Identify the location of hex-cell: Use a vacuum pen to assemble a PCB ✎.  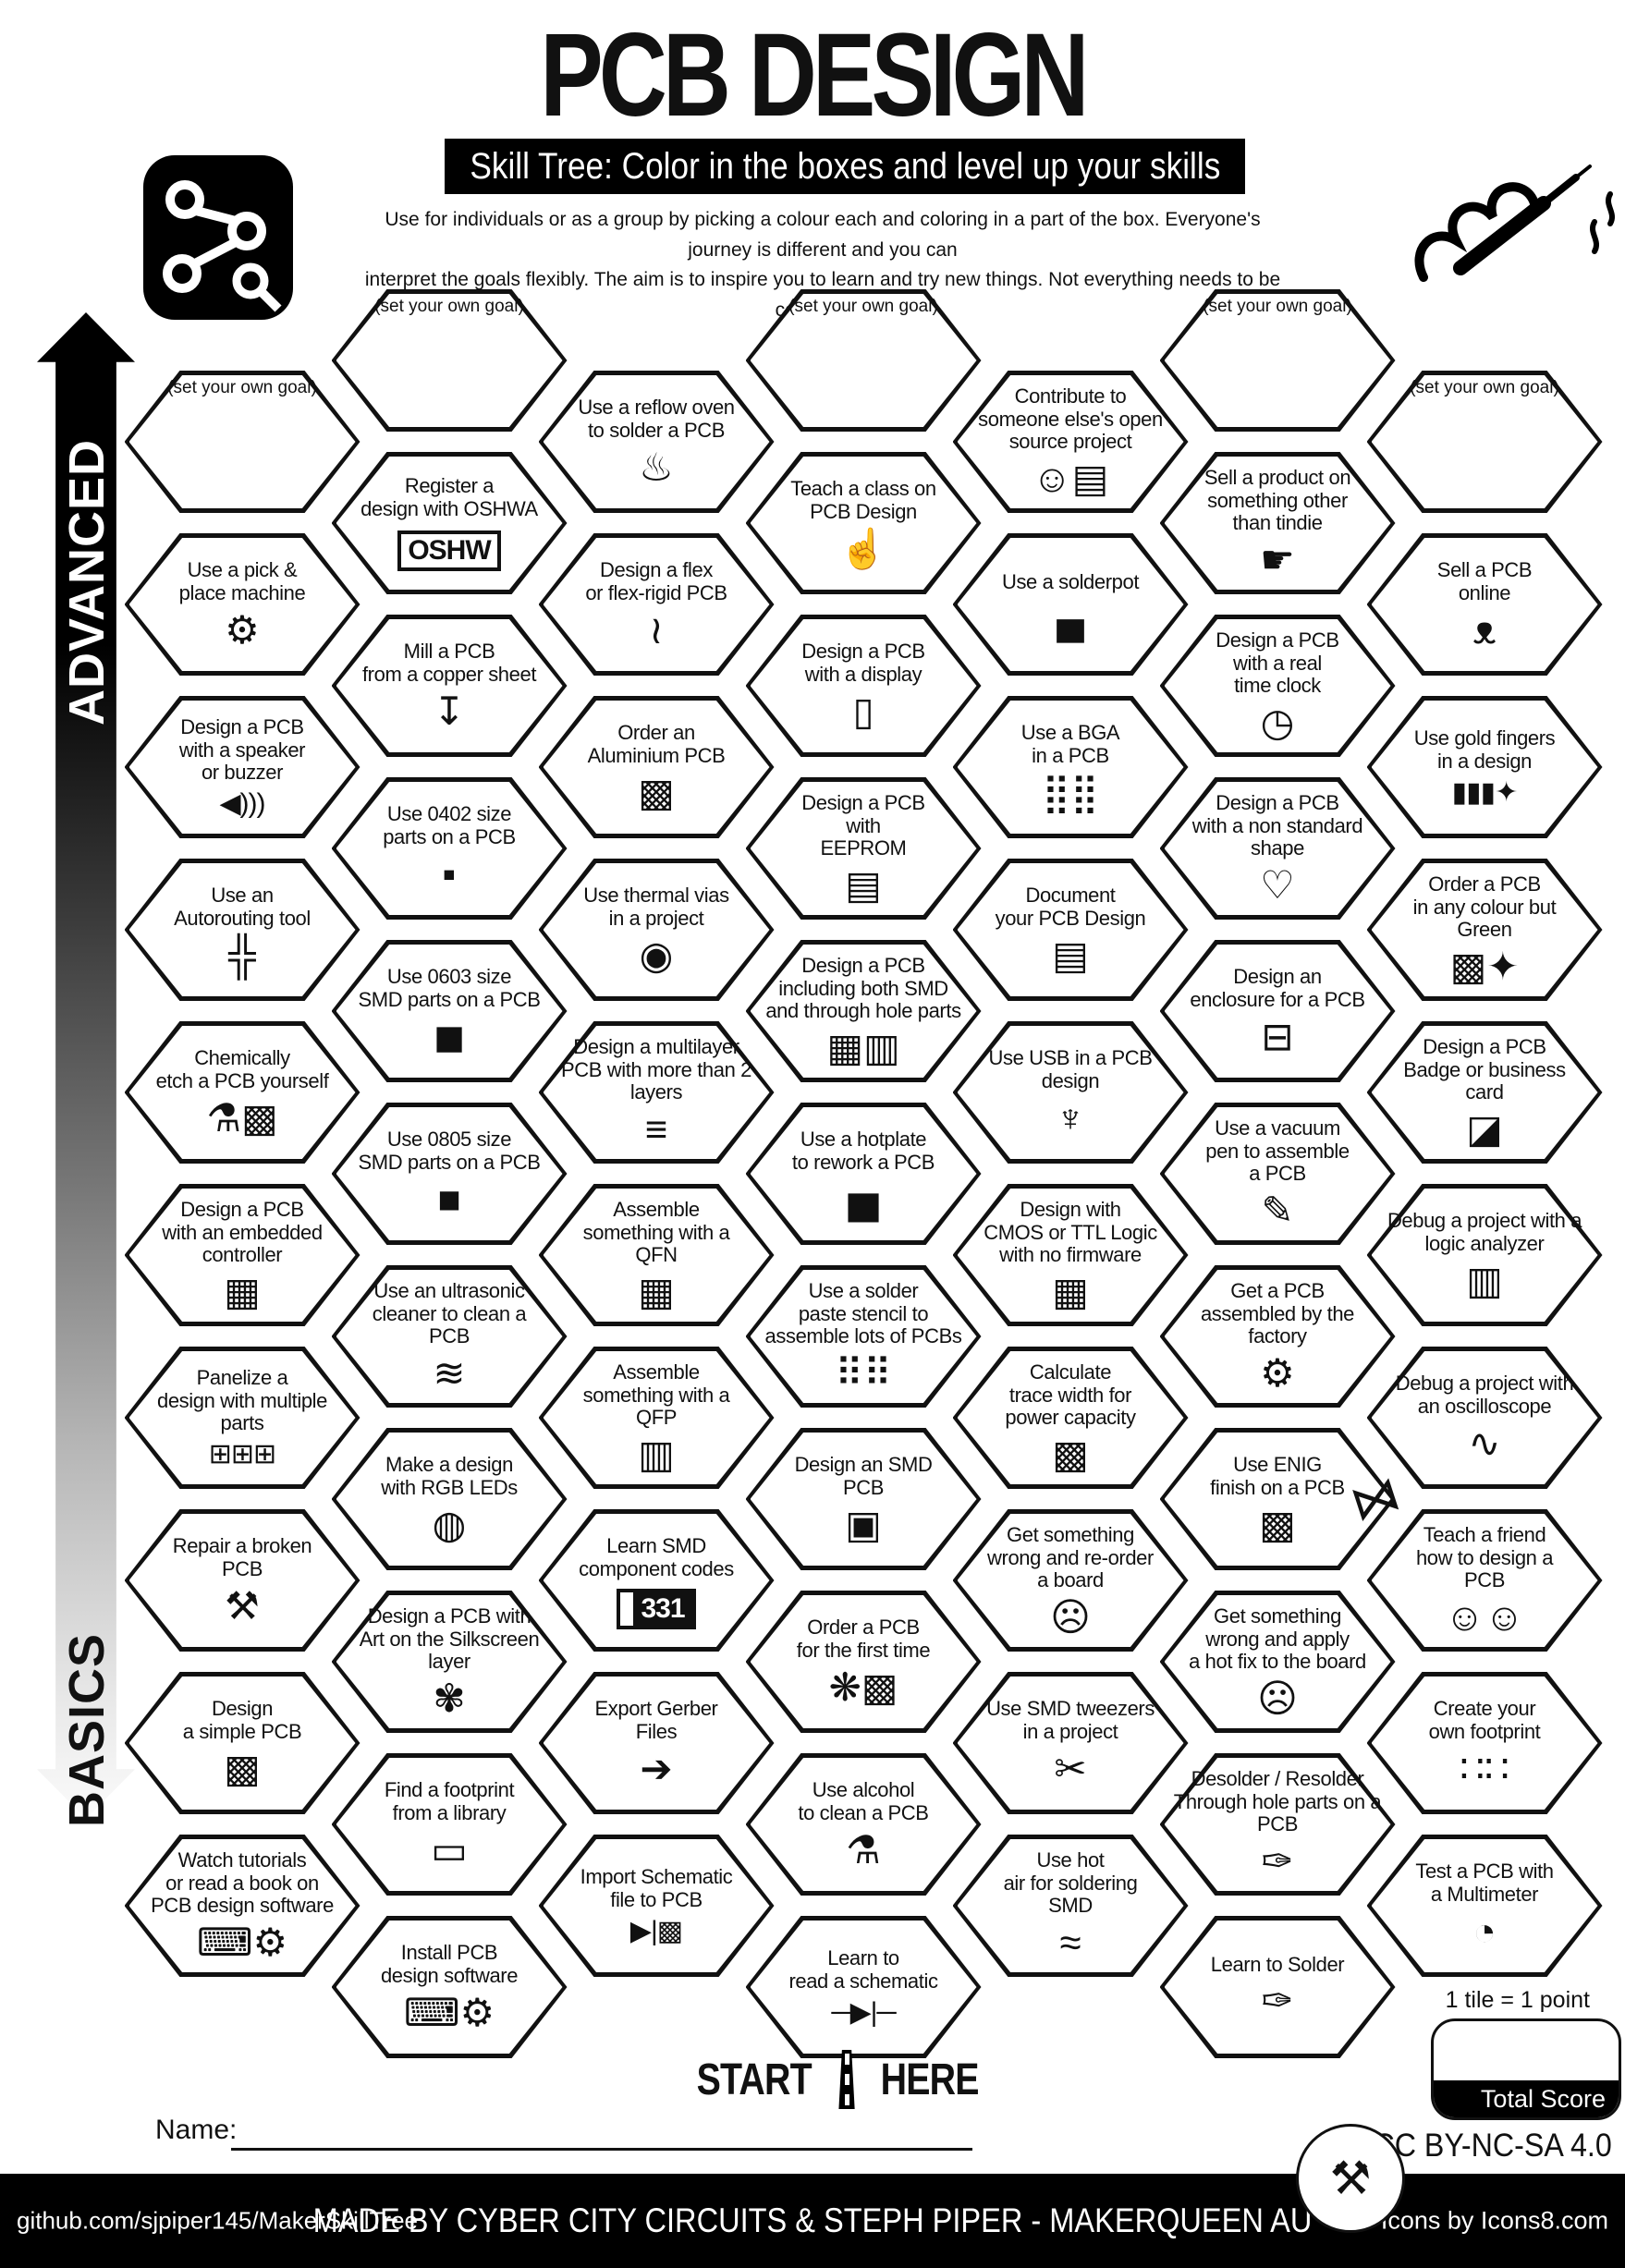
(1278, 1174).